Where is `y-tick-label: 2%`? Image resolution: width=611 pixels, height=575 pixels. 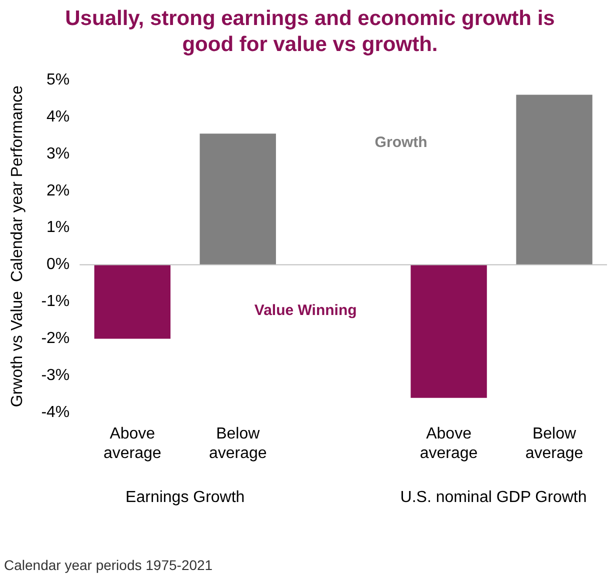
y-tick-label: 2% is located at coordinates (58, 191).